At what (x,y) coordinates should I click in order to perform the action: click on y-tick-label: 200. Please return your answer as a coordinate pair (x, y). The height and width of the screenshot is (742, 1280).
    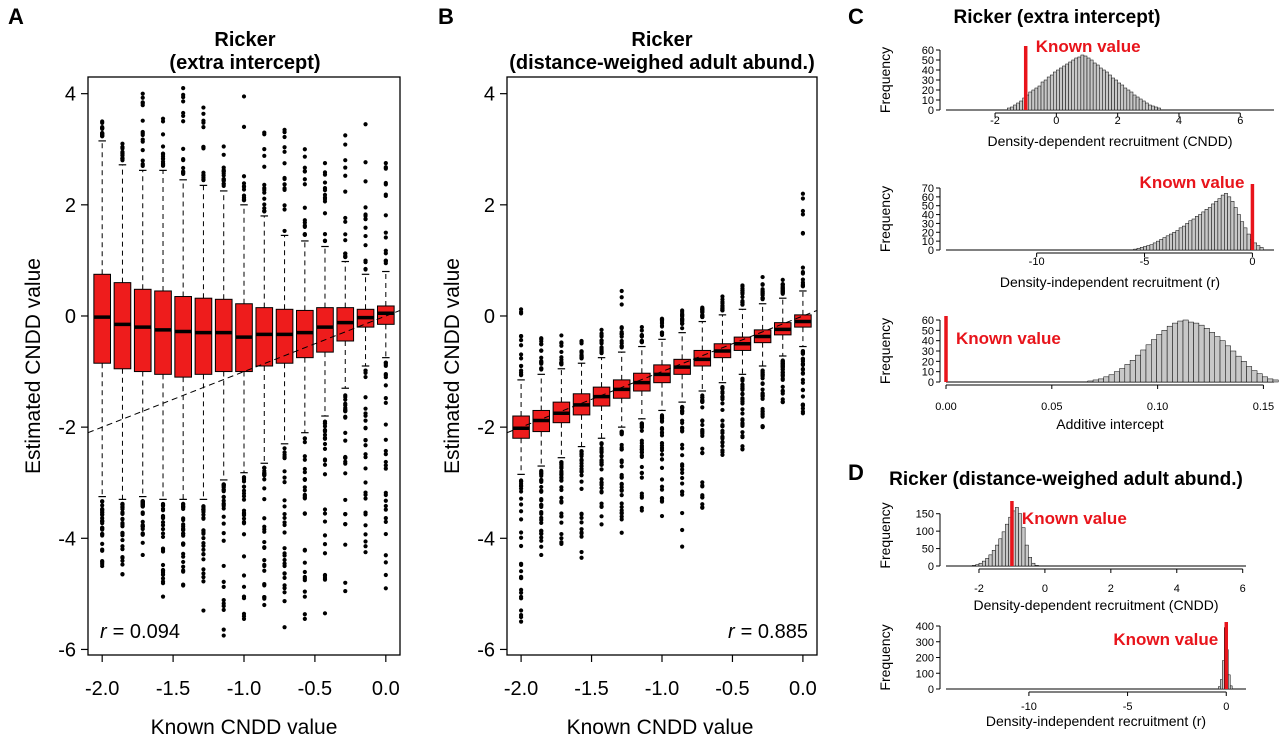
    Looking at the image, I should click on (925, 659).